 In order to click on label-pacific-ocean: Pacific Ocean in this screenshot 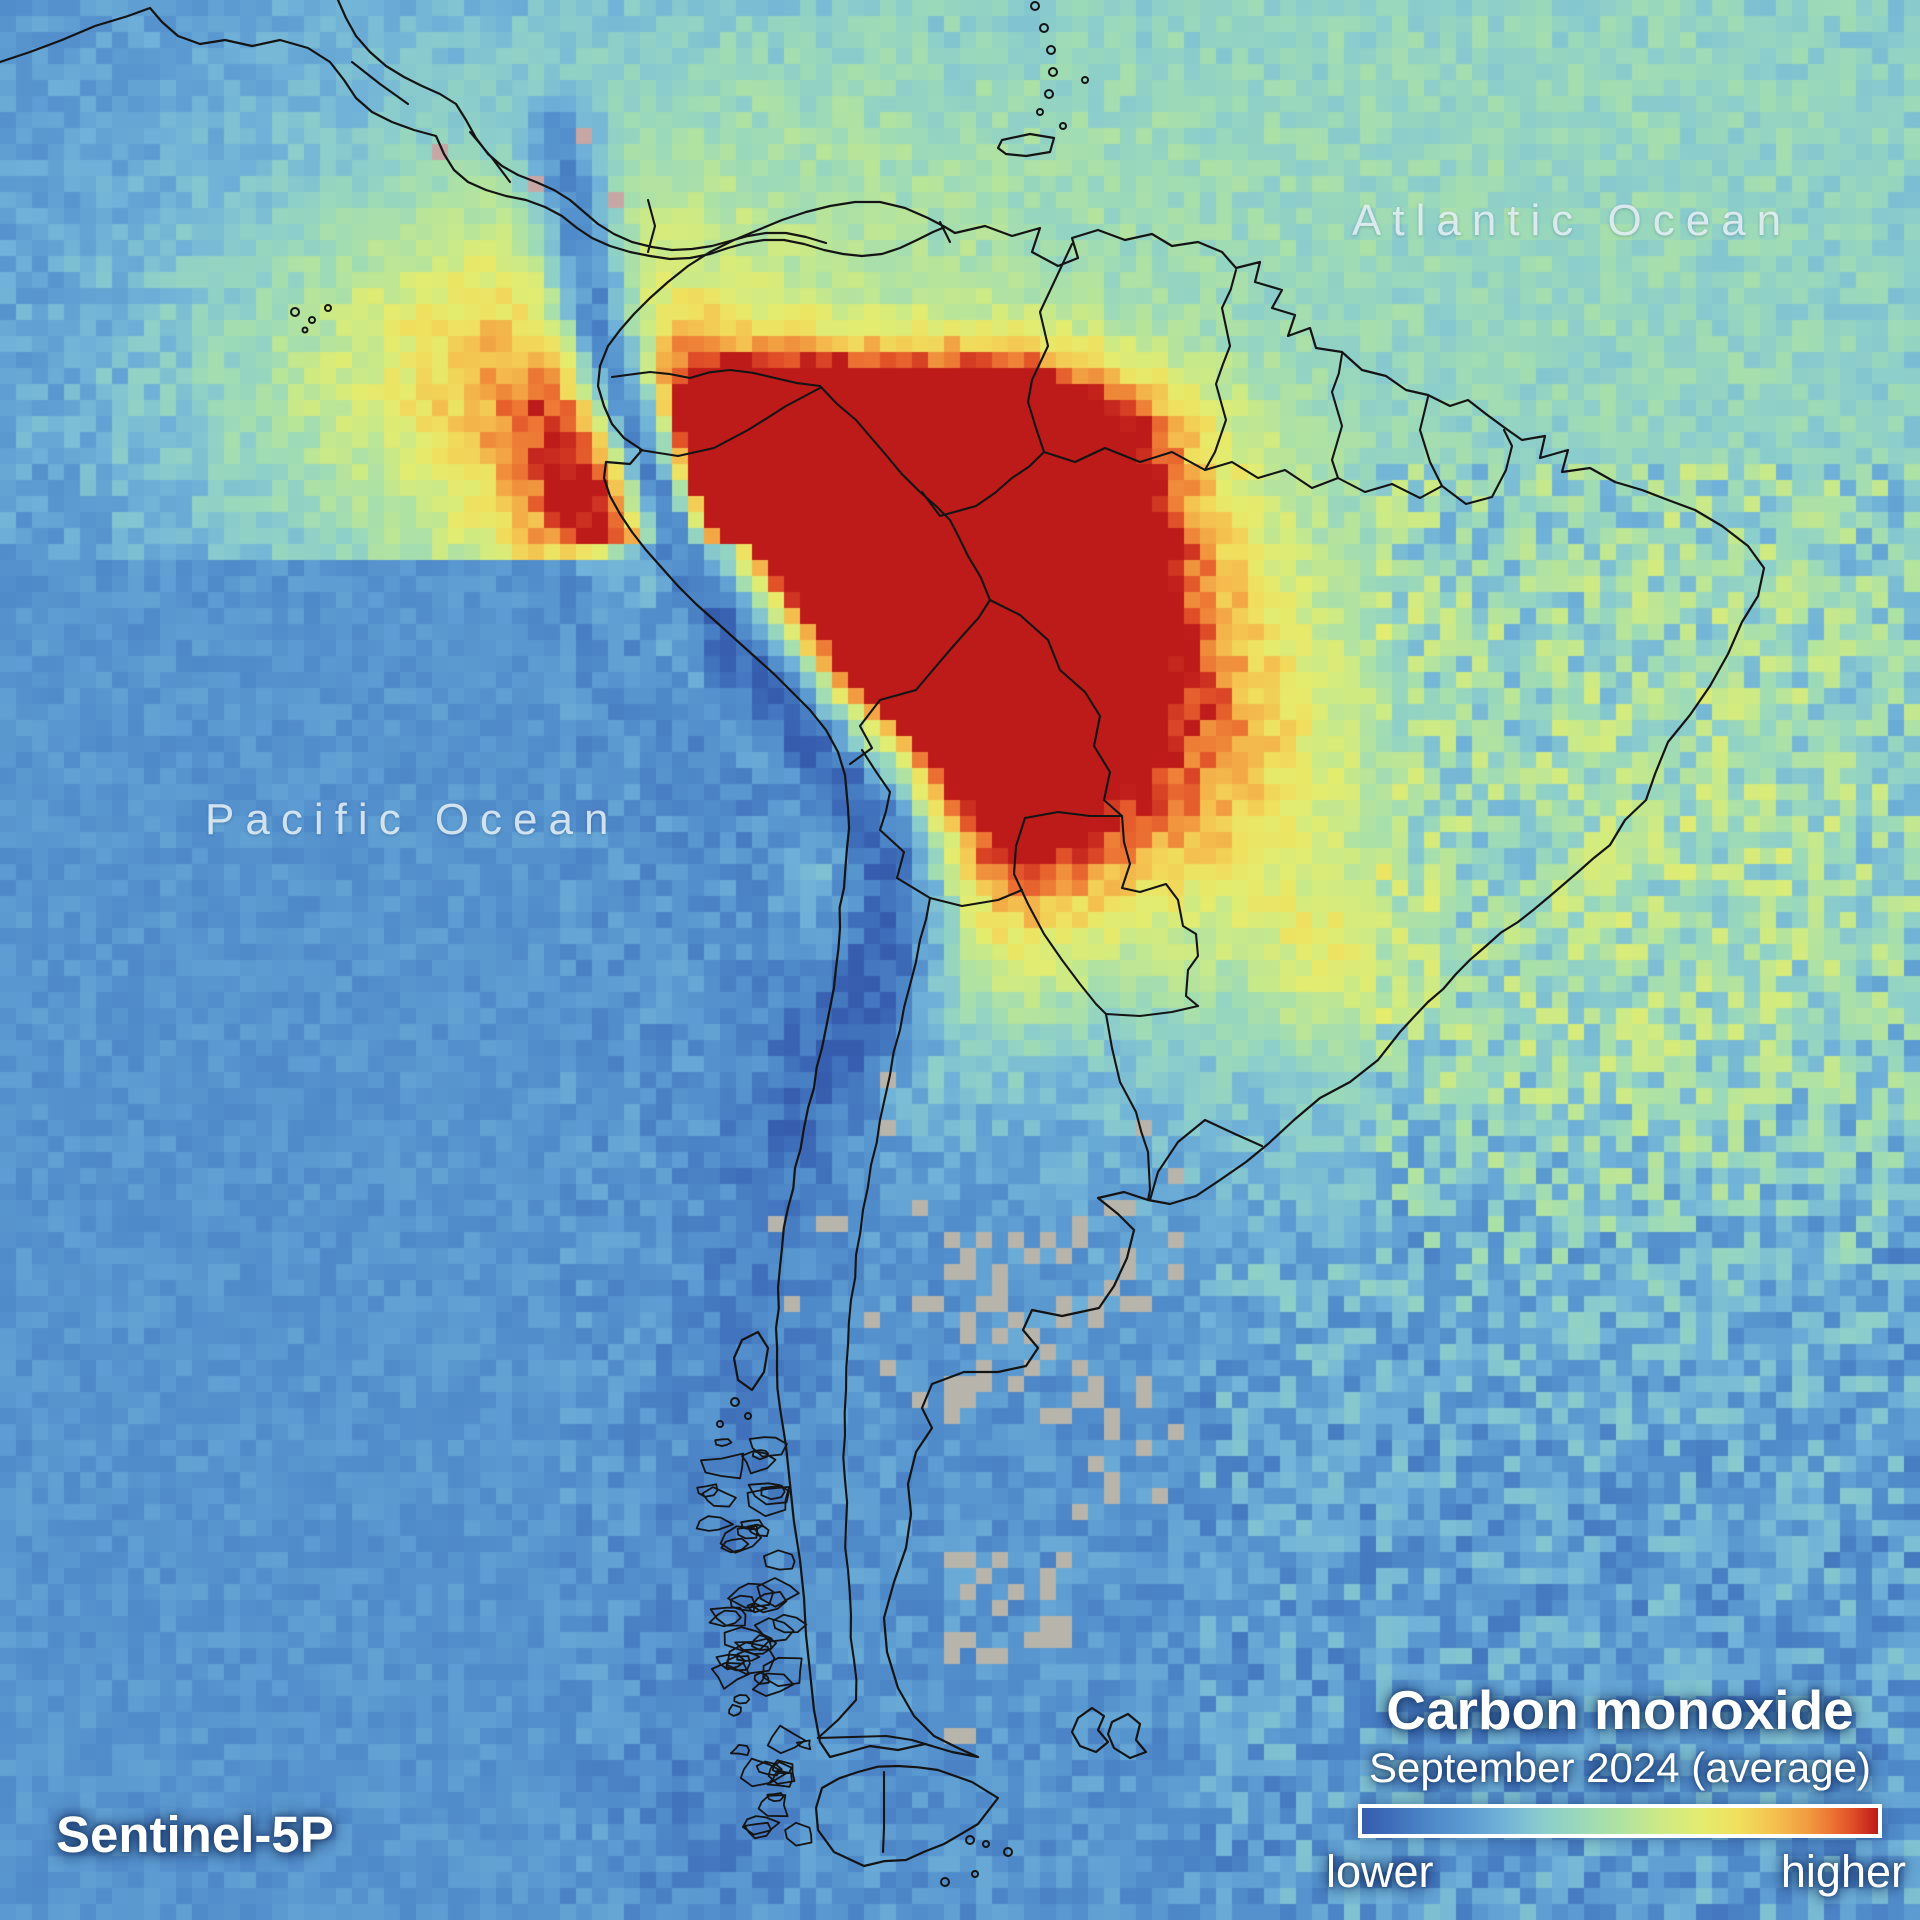, I will do `click(412, 819)`.